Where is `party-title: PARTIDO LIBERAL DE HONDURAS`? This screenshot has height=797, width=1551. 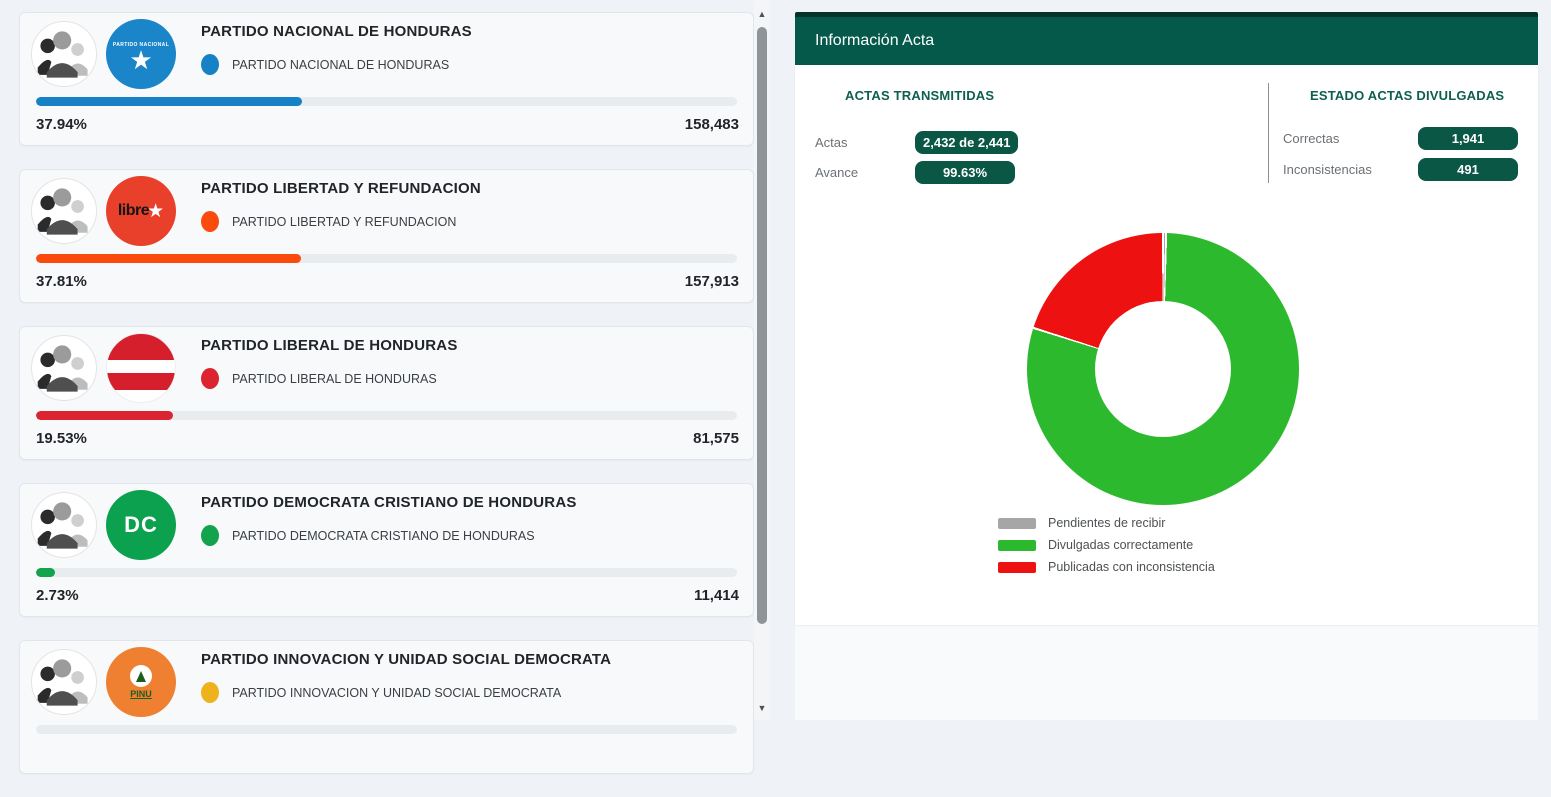 party-title: PARTIDO LIBERAL DE HONDURAS is located at coordinates (329, 345).